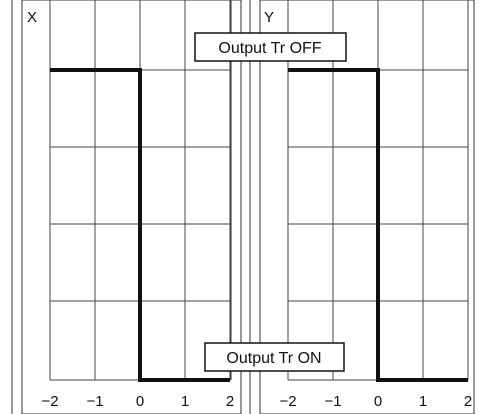 This screenshot has width=485, height=414. What do you see at coordinates (49, 401) in the screenshot?
I see `panel-x-tick-label-0: −2` at bounding box center [49, 401].